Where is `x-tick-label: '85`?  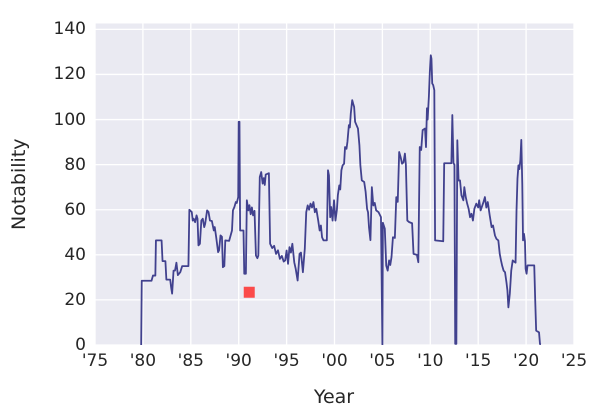
x-tick-label: '85 is located at coordinates (190, 361).